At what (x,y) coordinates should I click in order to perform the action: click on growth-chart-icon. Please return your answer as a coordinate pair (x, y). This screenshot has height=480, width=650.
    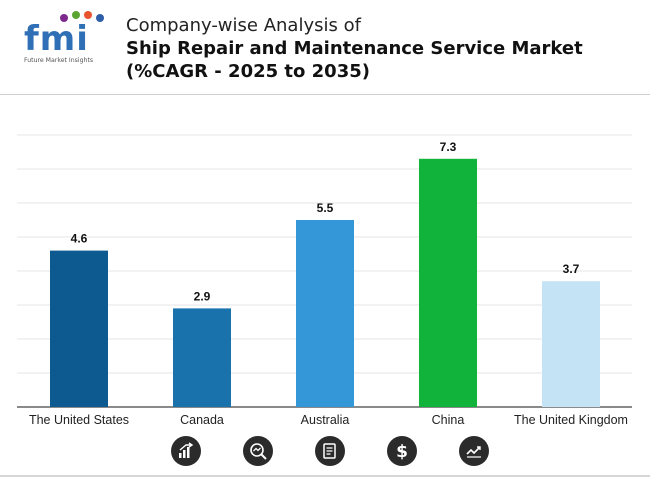
    Looking at the image, I should click on (186, 451).